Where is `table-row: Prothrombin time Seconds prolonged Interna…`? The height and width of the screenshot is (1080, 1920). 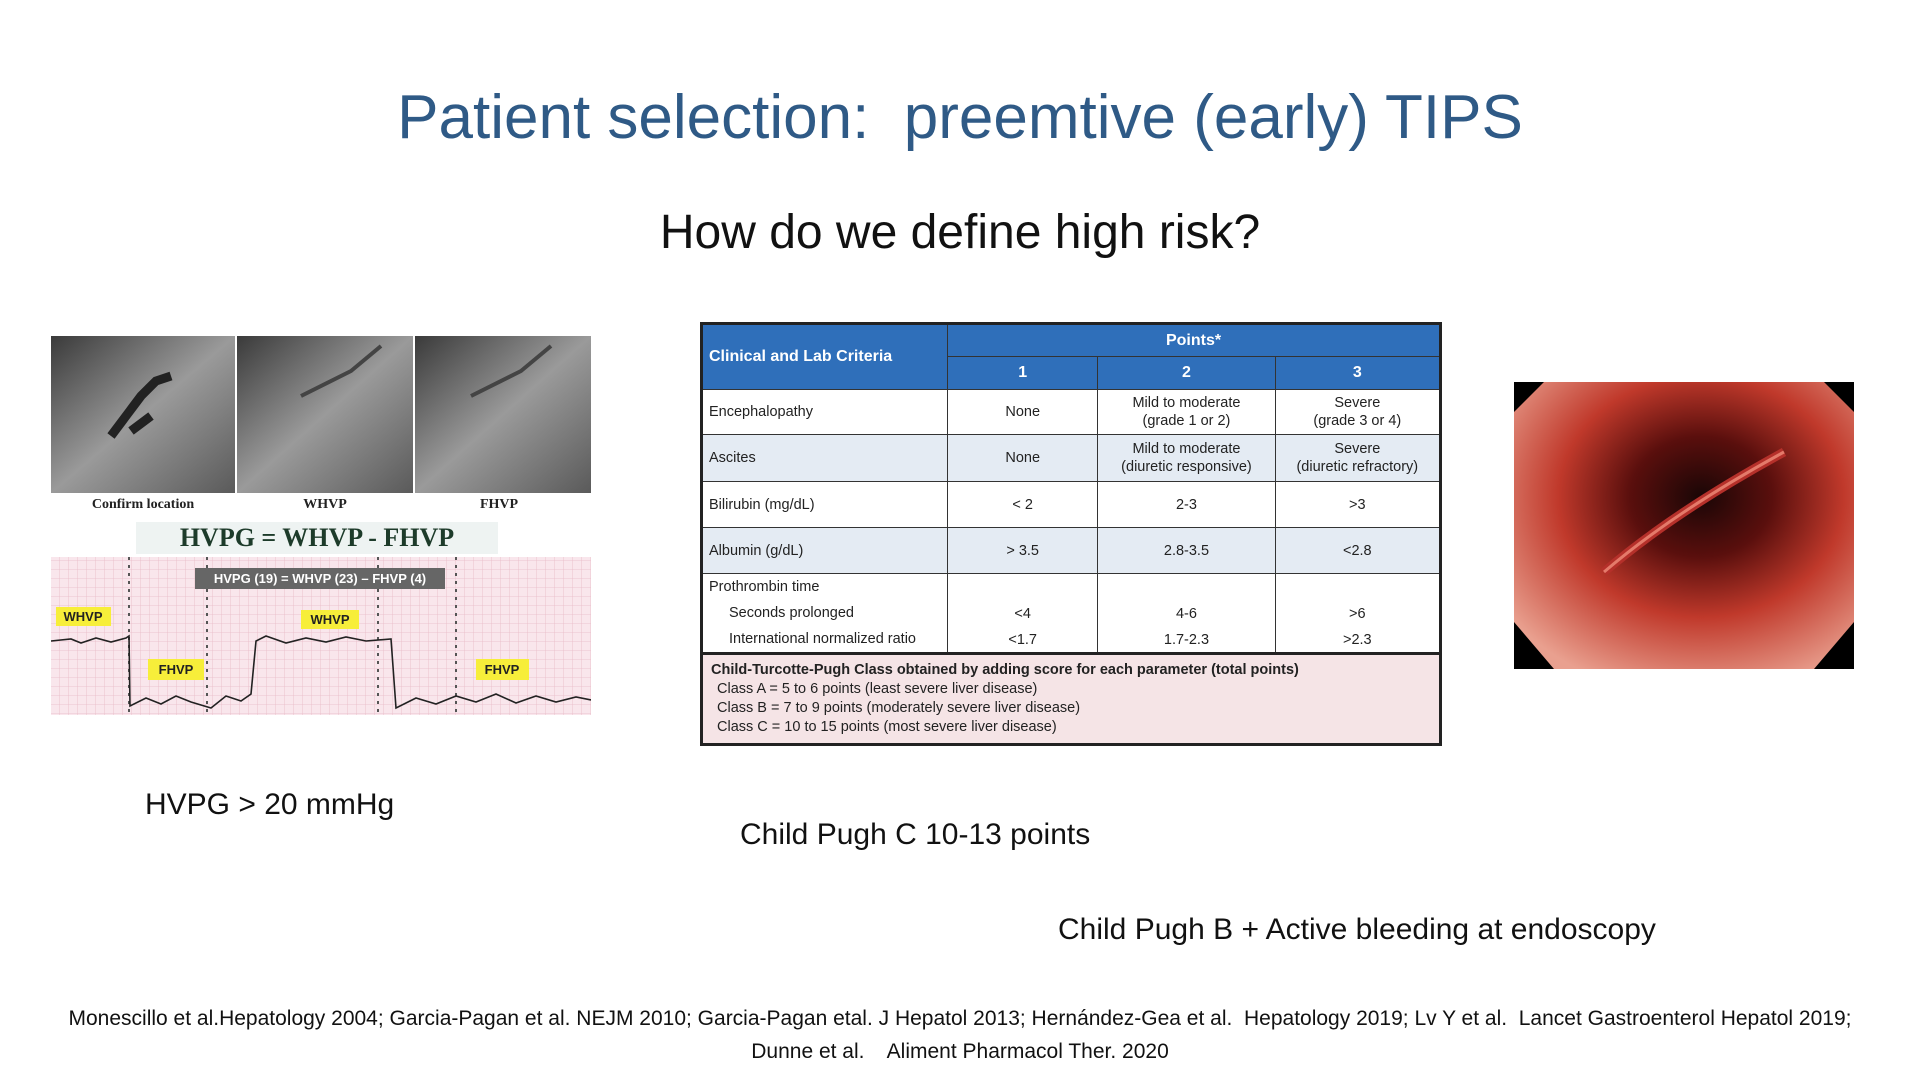 table-row: Prothrombin time Seconds prolonged Interna… is located at coordinates (1071, 613).